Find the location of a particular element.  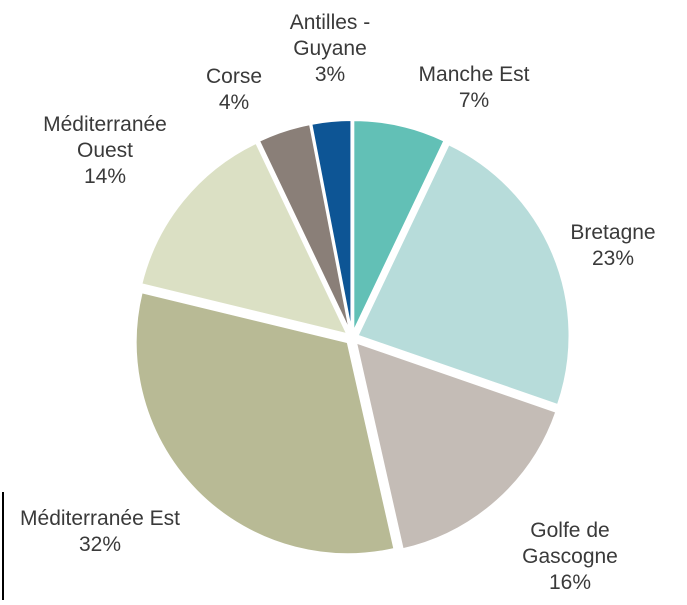

value-label: 32% is located at coordinates (100, 544).